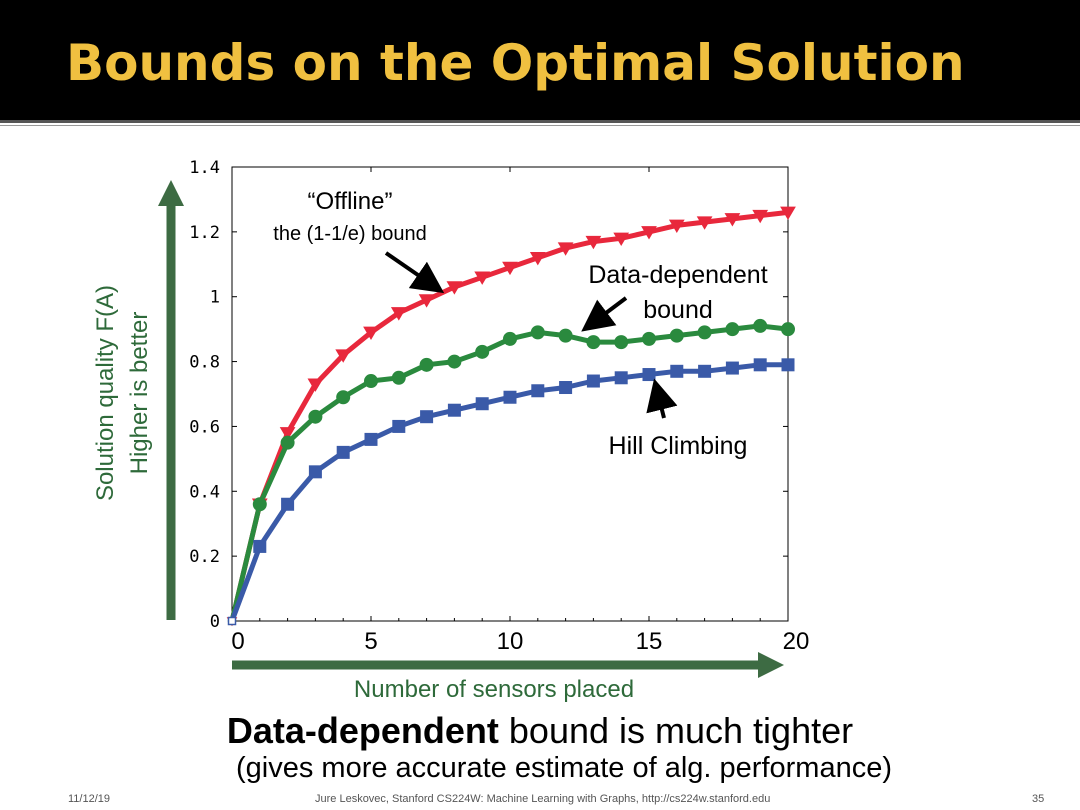 This screenshot has height=810, width=1080. What do you see at coordinates (677, 275) in the screenshot?
I see `annotation-data-dependent-title: Data-dependent` at bounding box center [677, 275].